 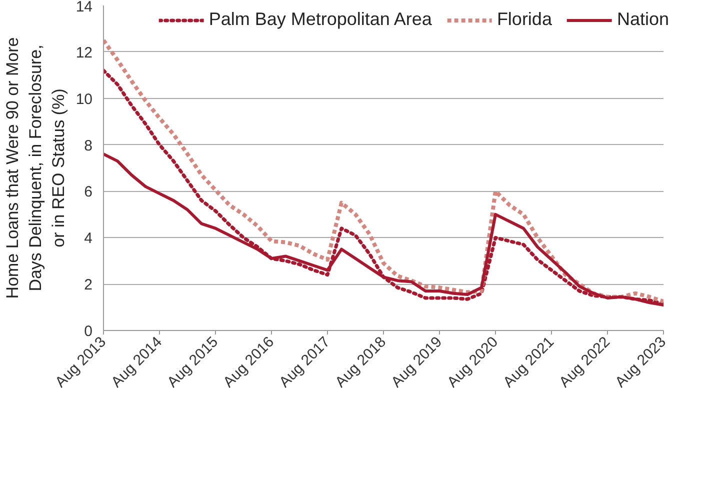 What do you see at coordinates (320, 19) in the screenshot?
I see `legend-label: Palm Bay Metropolitan Area` at bounding box center [320, 19].